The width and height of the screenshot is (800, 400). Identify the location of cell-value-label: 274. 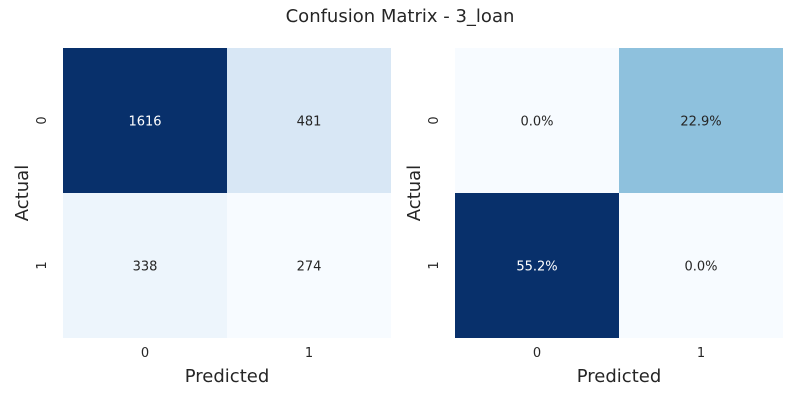
(309, 267).